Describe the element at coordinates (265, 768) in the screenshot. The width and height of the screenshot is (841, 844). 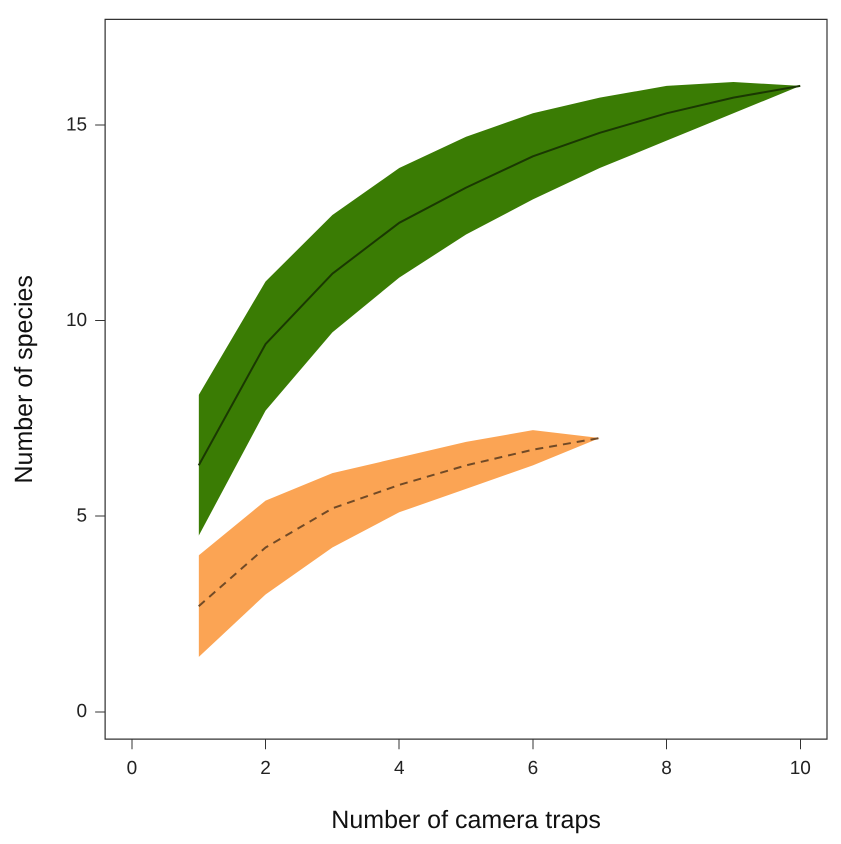
I see `x-tick-label: 2` at that location.